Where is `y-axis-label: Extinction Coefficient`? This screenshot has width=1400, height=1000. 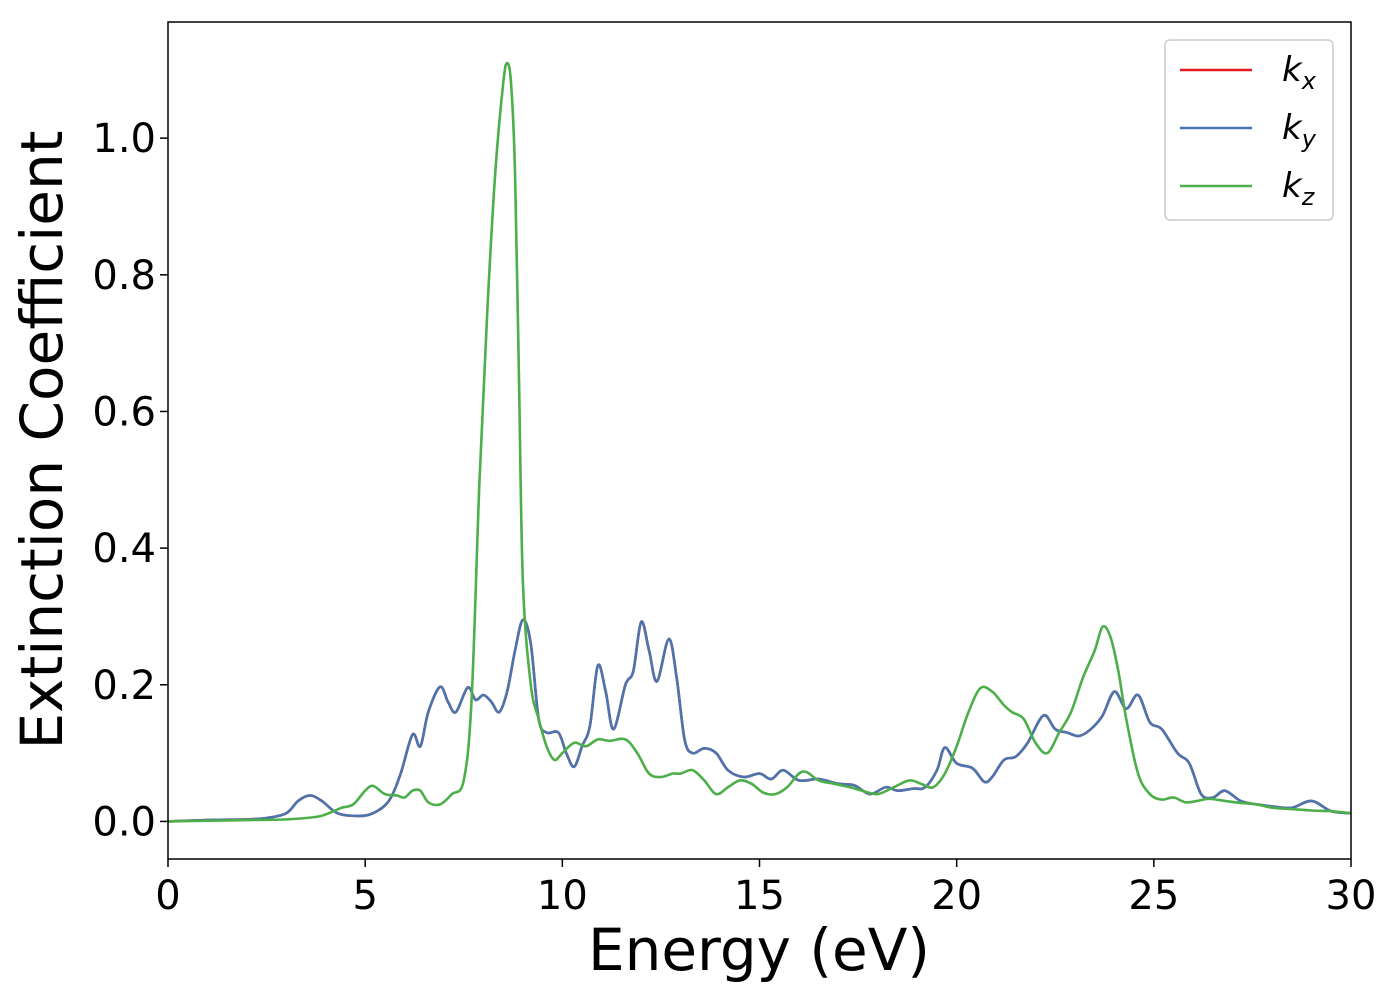
y-axis-label: Extinction Coefficient is located at coordinates (42, 440).